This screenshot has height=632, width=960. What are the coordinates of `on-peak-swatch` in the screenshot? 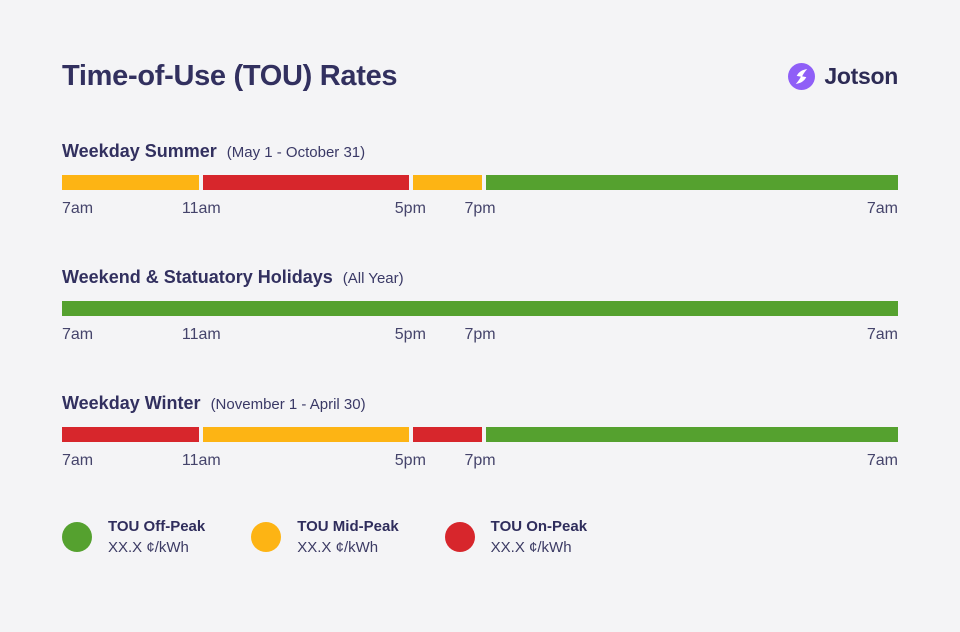 It's located at (459, 537).